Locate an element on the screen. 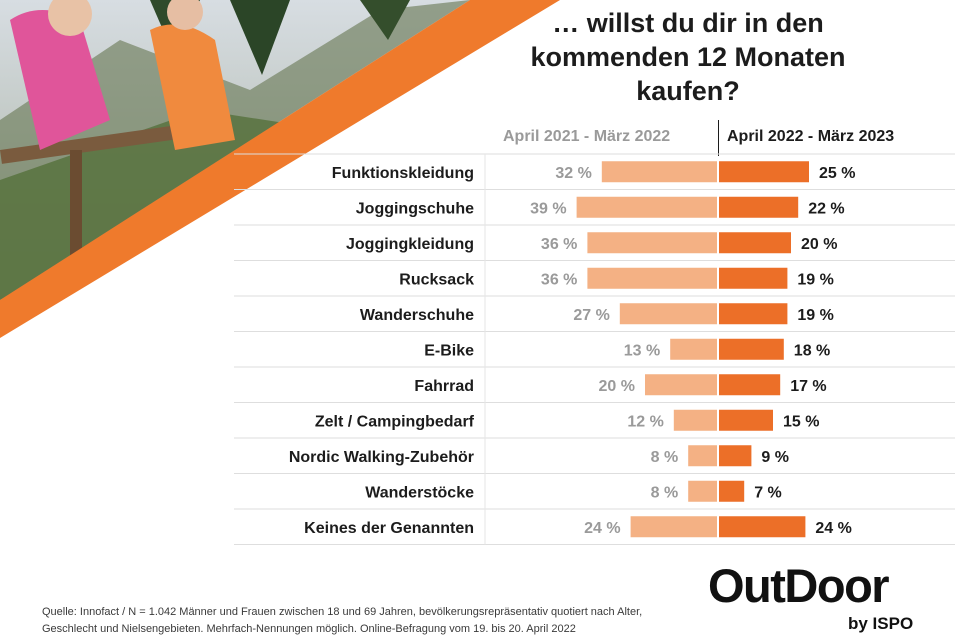 This screenshot has width=960, height=644. category-label: Rucksack is located at coordinates (436, 279).